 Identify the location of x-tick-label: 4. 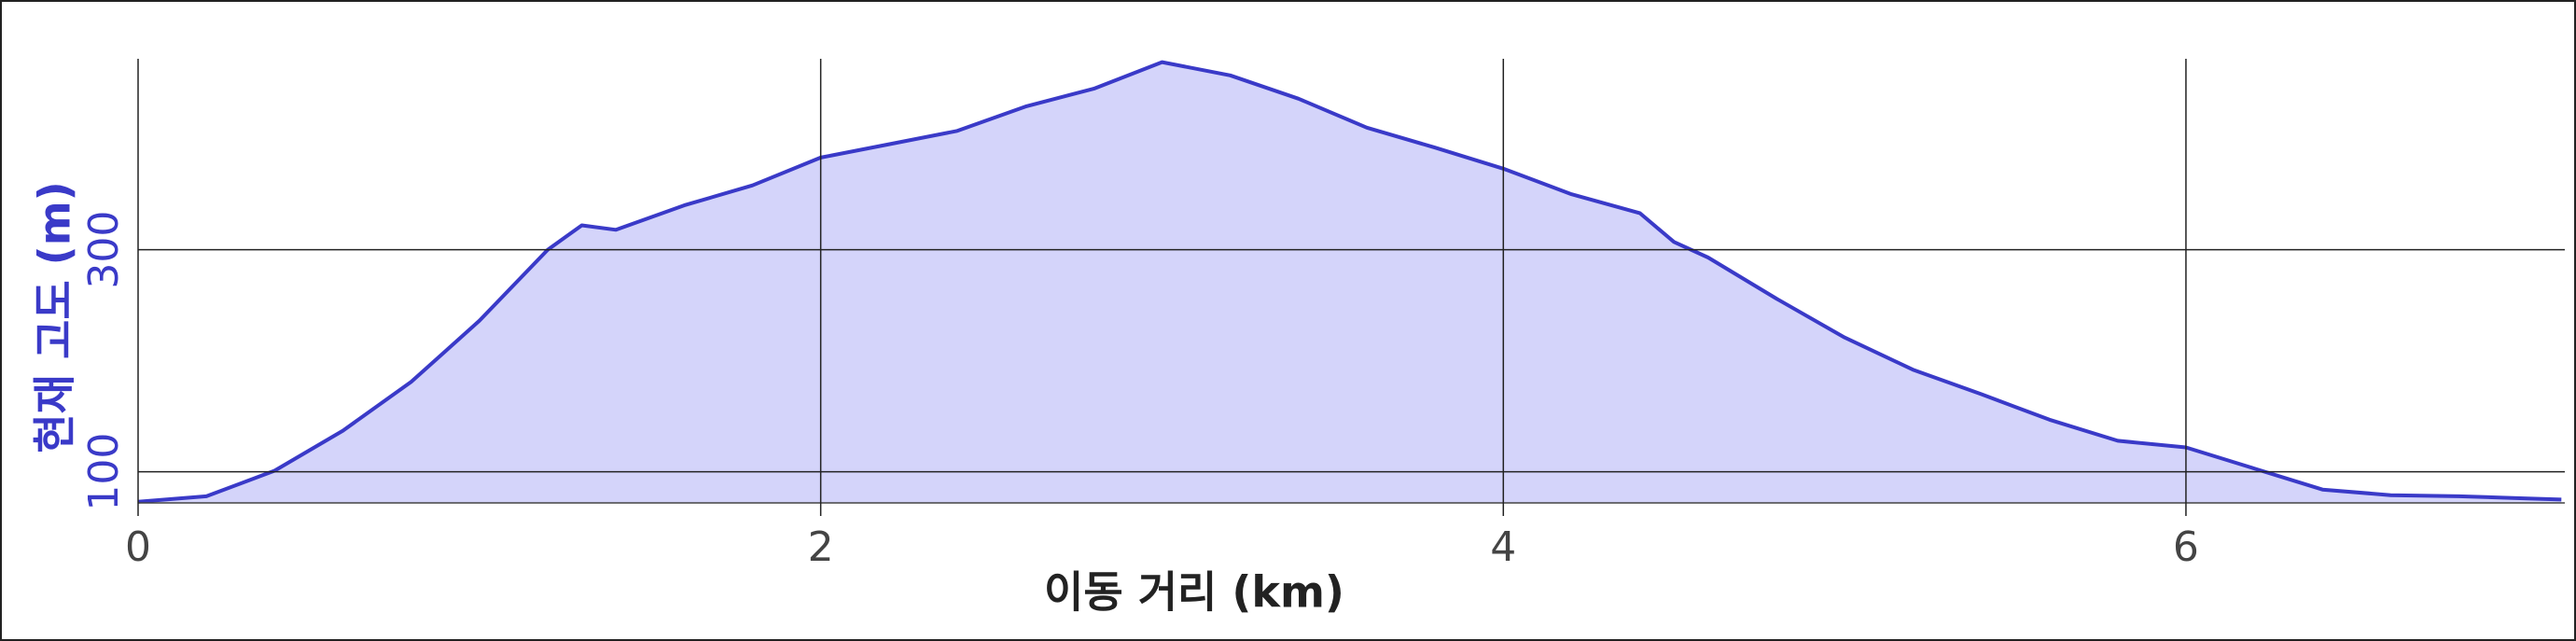
(1503, 547).